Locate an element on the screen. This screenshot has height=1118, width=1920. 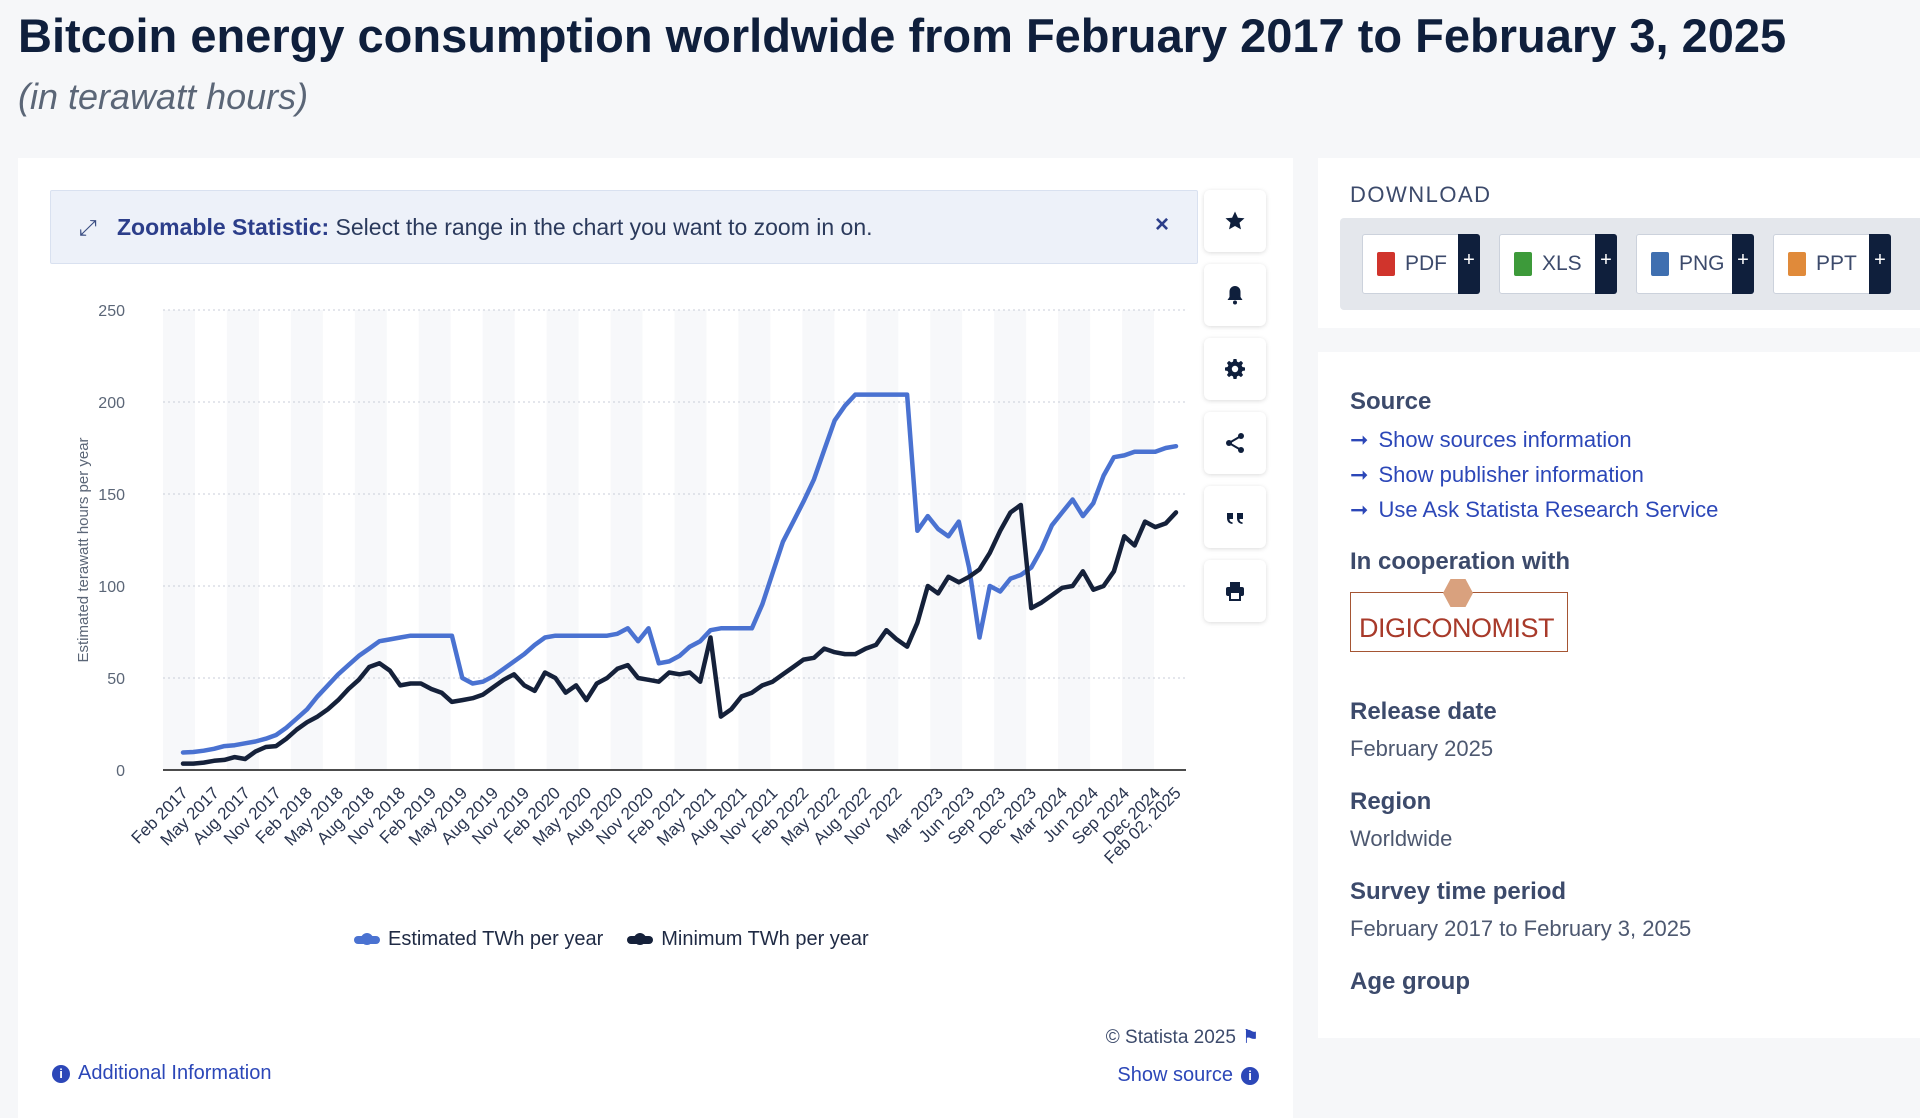
ask-statista-label: Use Ask Statista Research Service is located at coordinates (1548, 509).